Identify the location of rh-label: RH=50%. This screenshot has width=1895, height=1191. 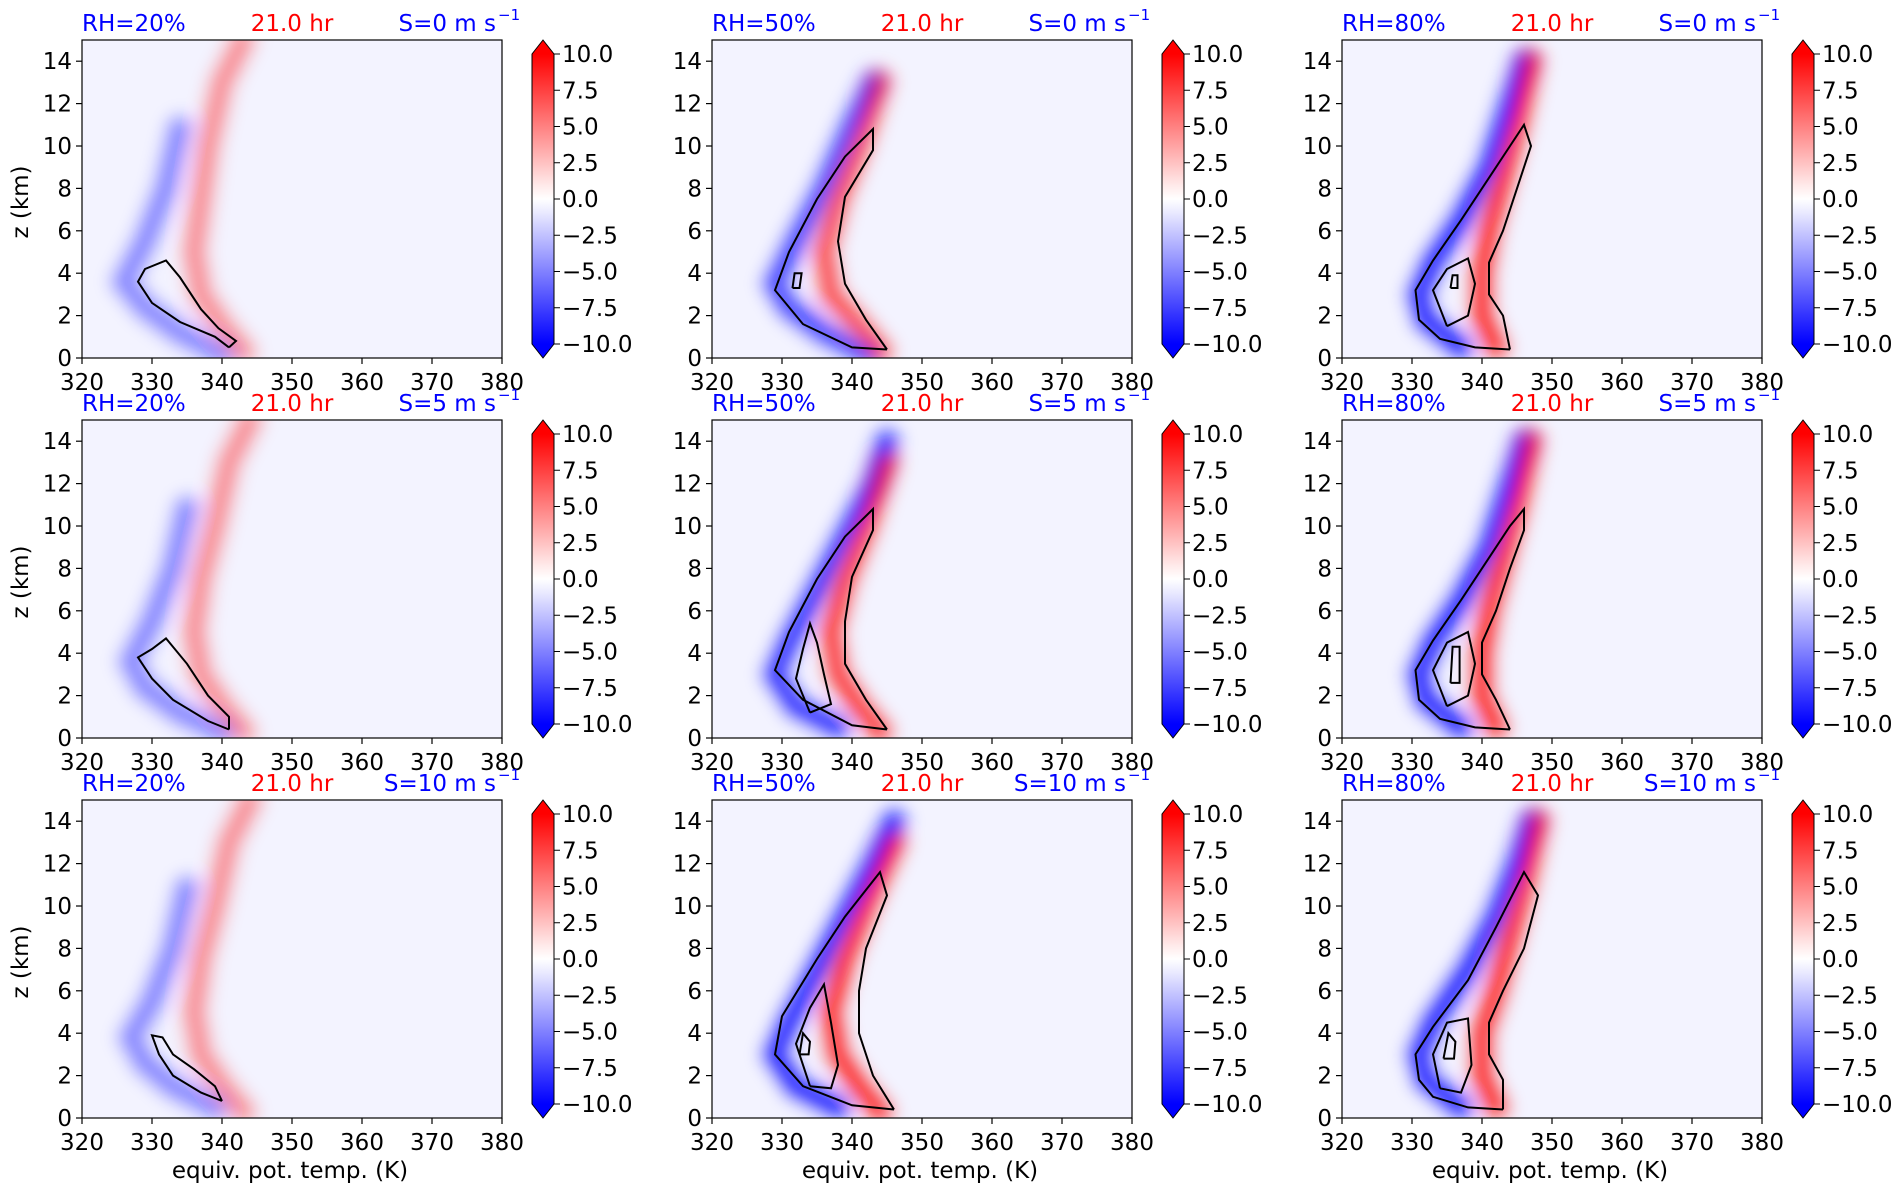
(764, 784).